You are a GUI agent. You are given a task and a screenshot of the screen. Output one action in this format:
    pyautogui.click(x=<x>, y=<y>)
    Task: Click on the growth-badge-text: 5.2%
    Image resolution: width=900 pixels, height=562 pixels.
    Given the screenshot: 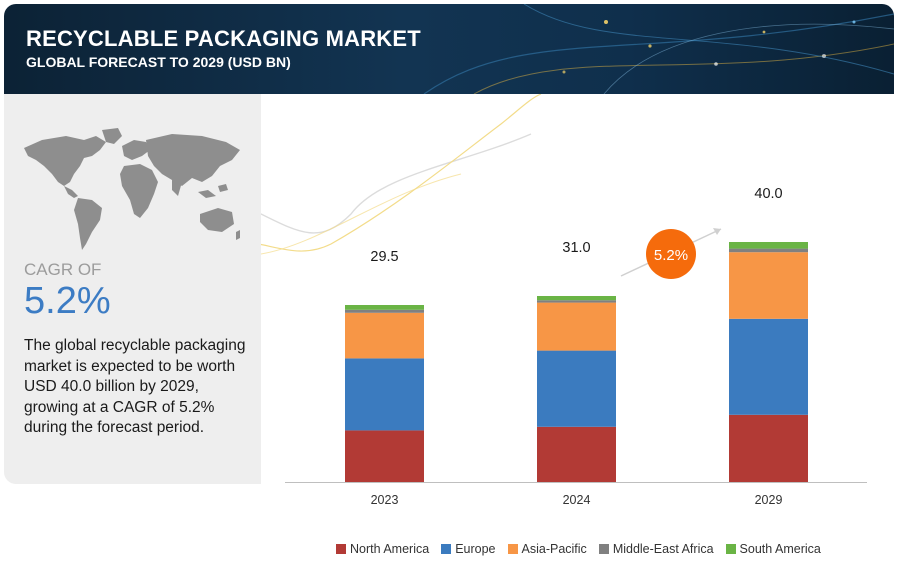 What is the action you would take?
    pyautogui.click(x=671, y=255)
    